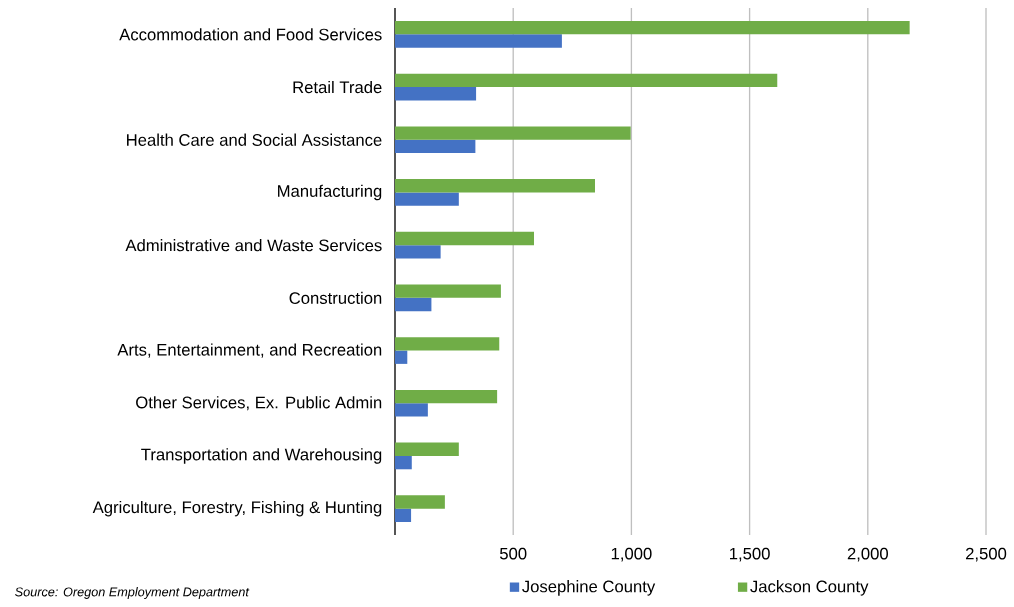 The image size is (1014, 607). What do you see at coordinates (513, 553) in the screenshot?
I see `x-tick-label: 500` at bounding box center [513, 553].